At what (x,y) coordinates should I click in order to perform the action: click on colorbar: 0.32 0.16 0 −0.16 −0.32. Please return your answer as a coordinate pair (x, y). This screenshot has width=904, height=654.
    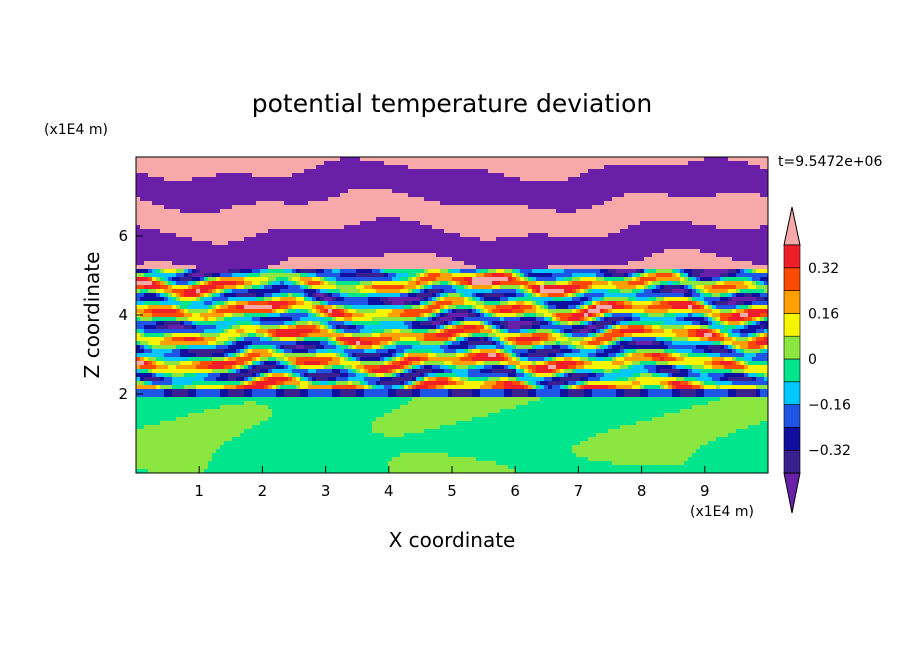
    Looking at the image, I should click on (817, 360).